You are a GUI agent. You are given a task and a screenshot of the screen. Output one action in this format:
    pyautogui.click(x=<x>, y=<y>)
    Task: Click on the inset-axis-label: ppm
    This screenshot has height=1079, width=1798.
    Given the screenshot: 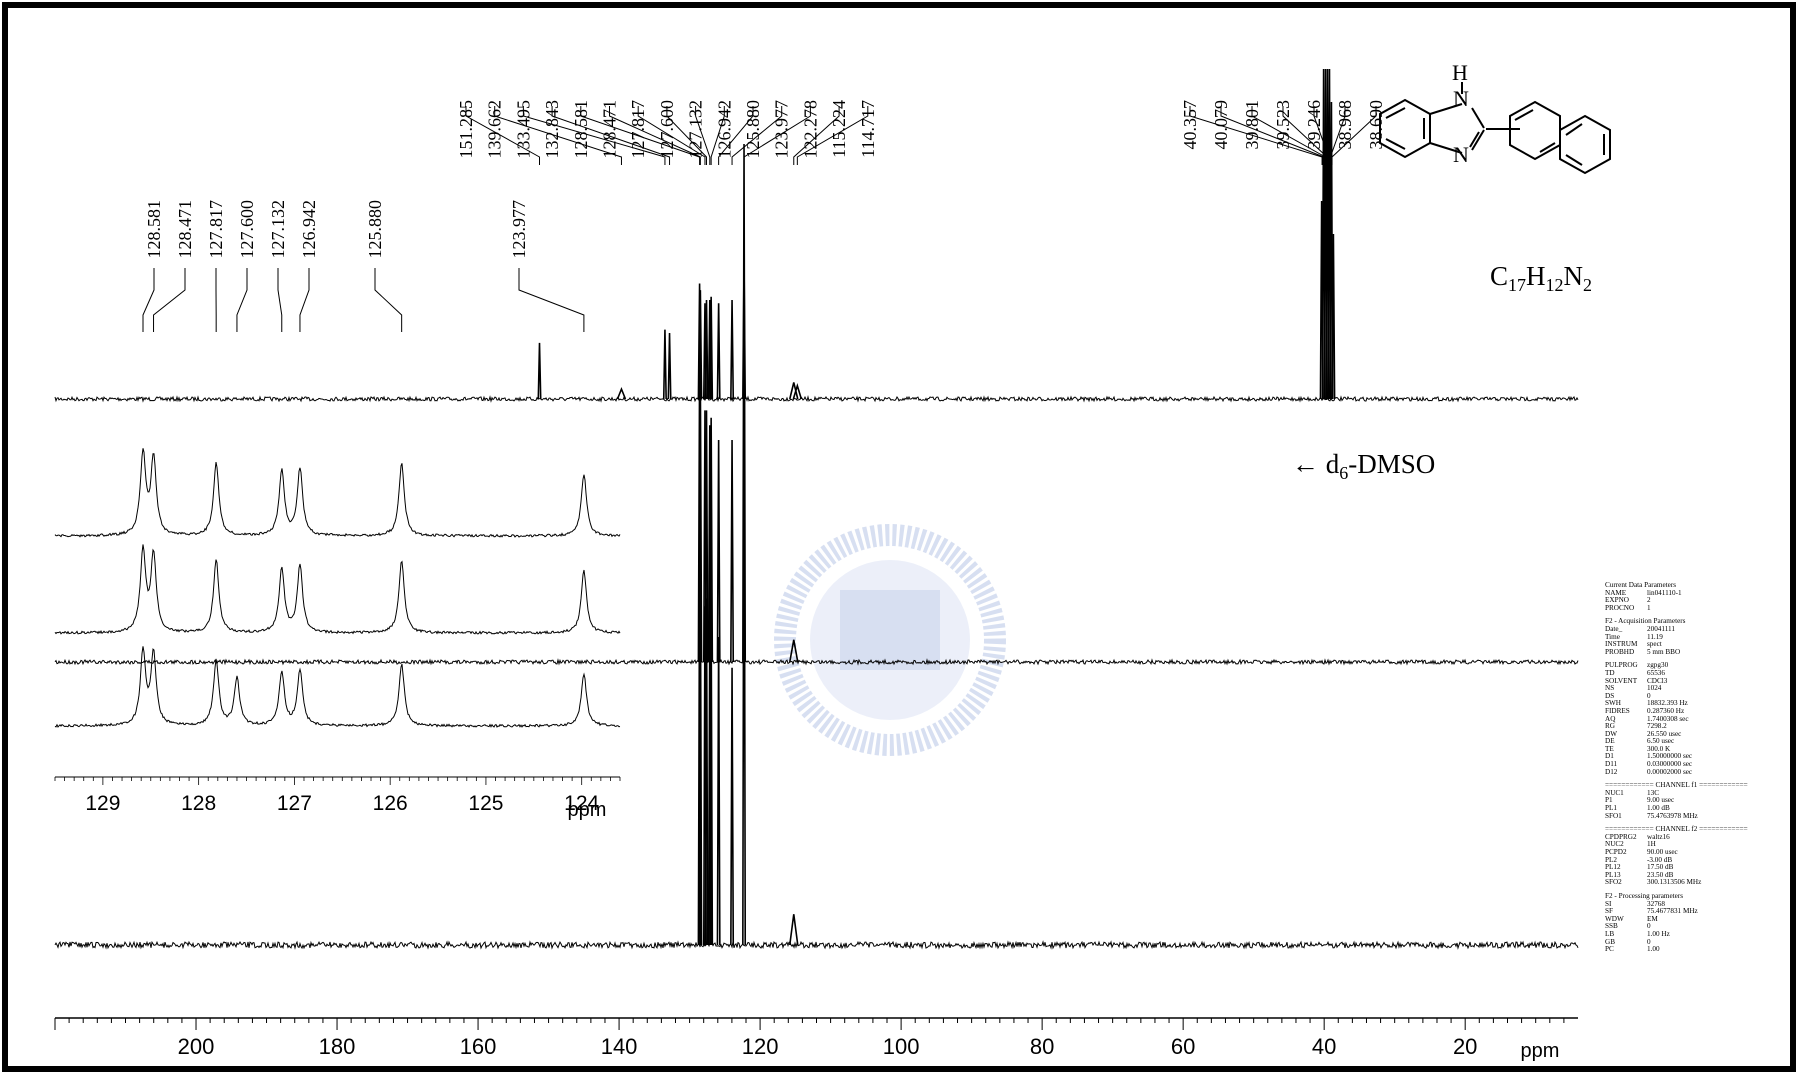 What is the action you would take?
    pyautogui.click(x=587, y=810)
    